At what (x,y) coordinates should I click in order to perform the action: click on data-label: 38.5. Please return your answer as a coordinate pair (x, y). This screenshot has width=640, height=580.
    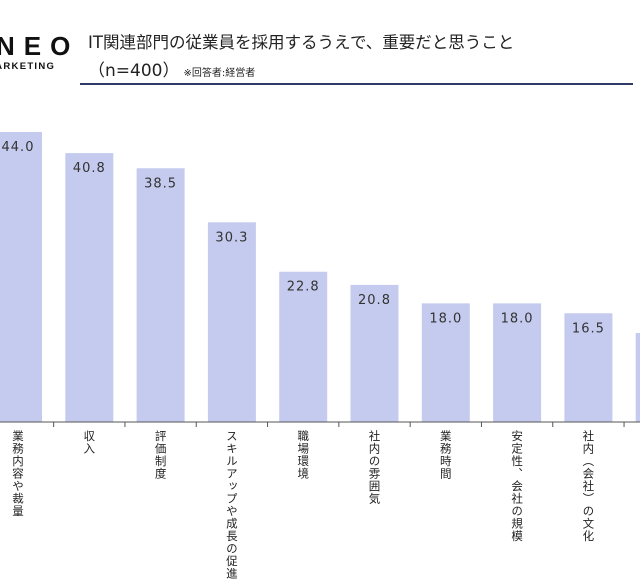
    Looking at the image, I should click on (160, 183).